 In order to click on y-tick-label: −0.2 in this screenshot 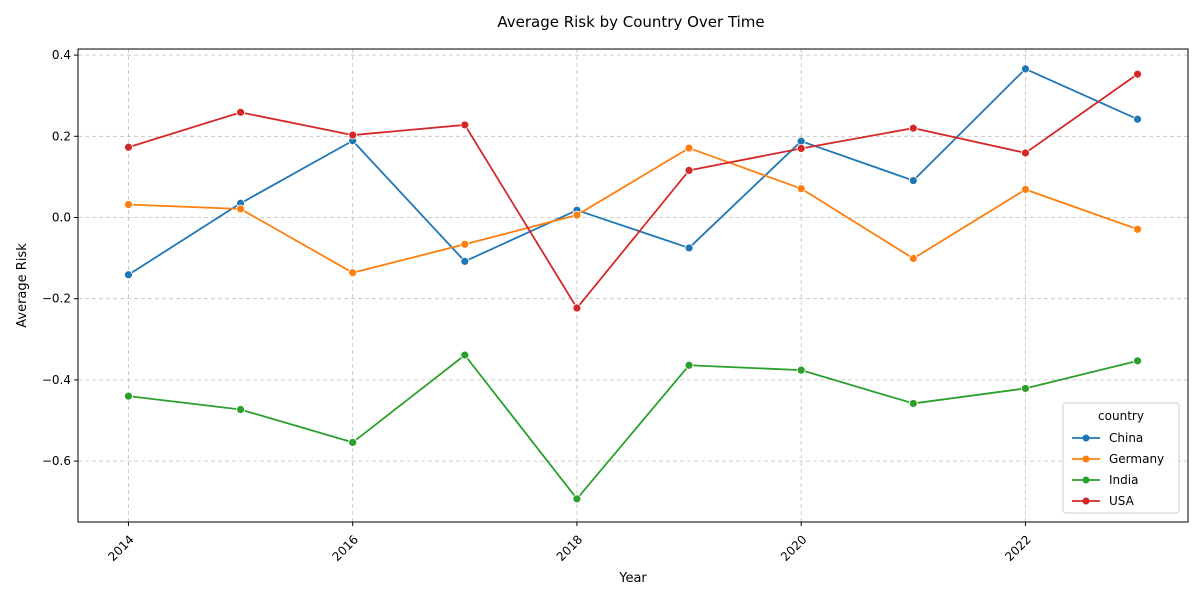, I will do `click(56, 299)`.